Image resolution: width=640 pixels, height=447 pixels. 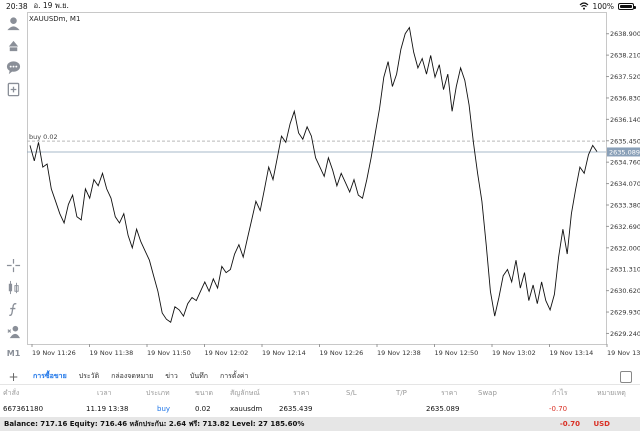 I want to click on x-tick-label: 19 Nov 11:50, so click(x=169, y=353).